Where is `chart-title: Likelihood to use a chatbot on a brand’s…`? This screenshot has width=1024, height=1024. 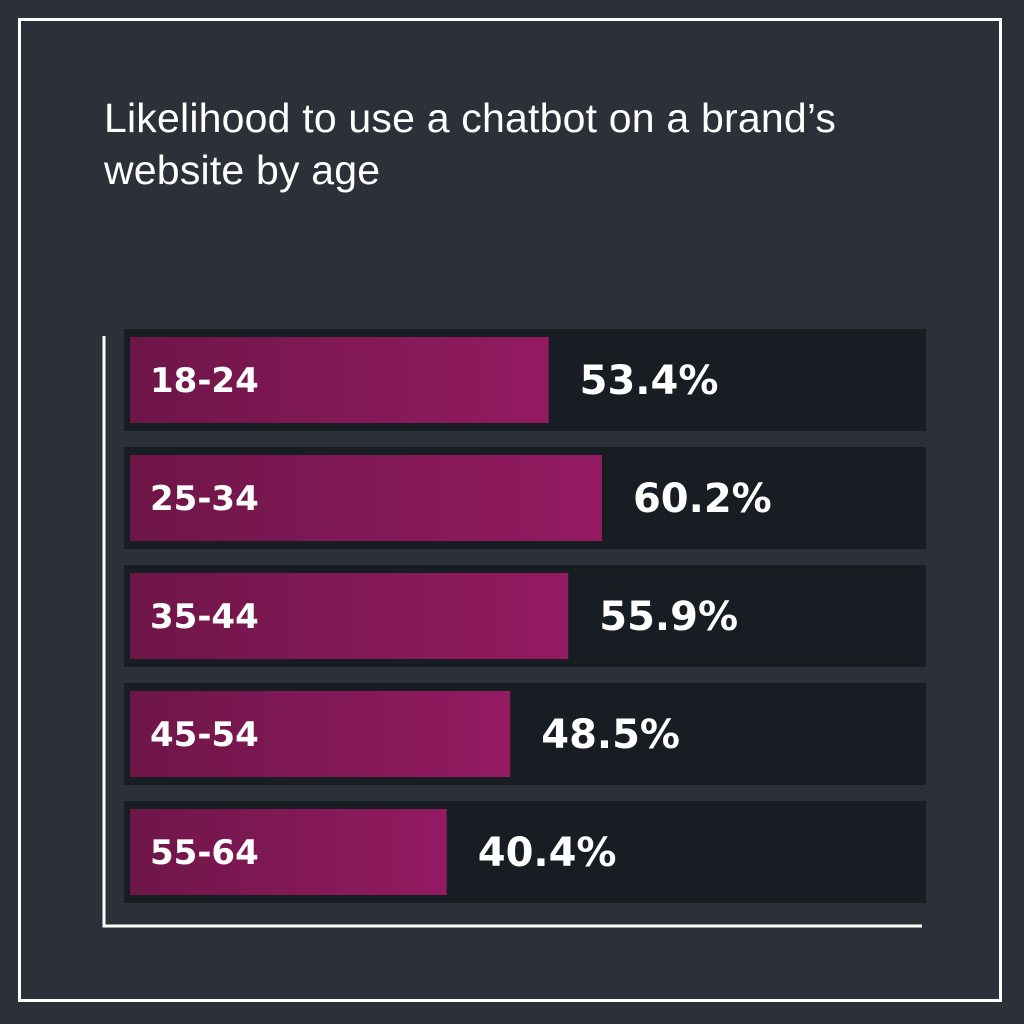
chart-title: Likelihood to use a chatbot on a brand’s… is located at coordinates (470, 144).